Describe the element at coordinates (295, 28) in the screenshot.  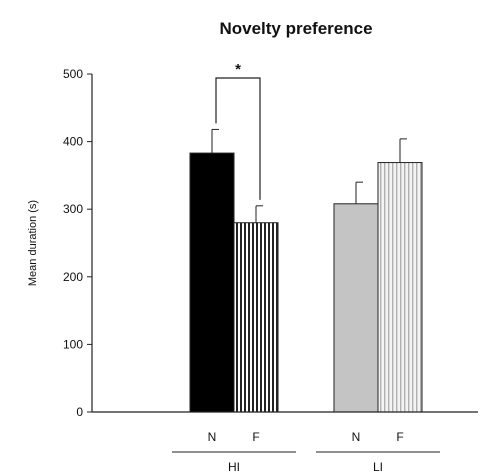
I see `chart-title: Novelty preference` at that location.